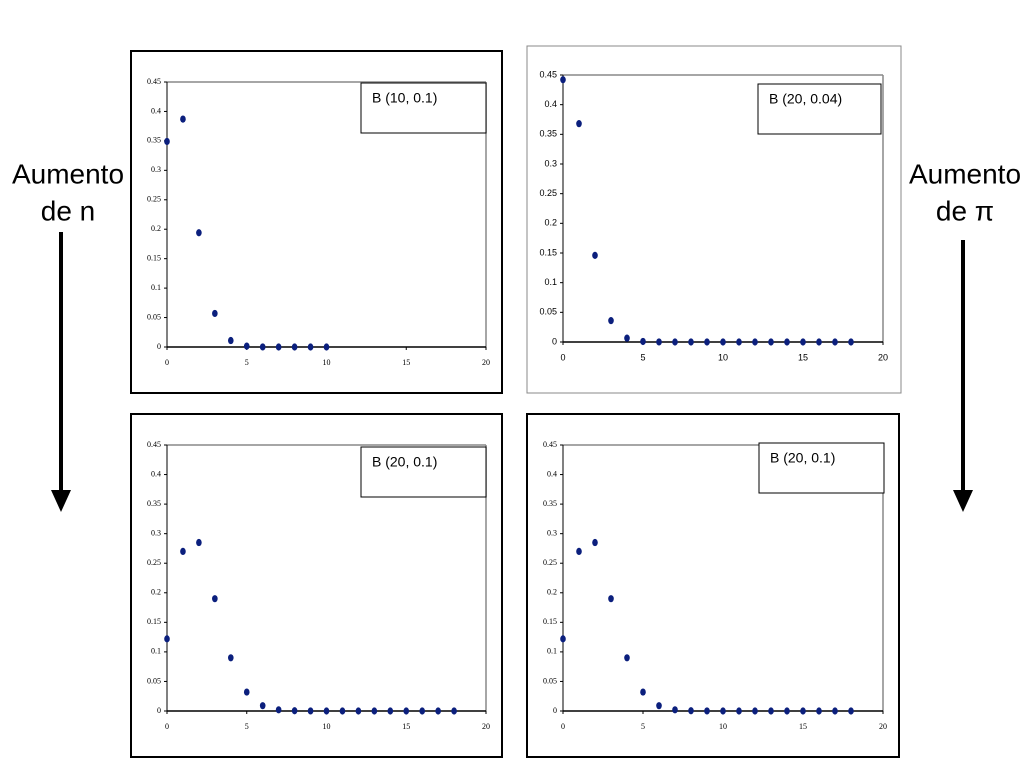 The height and width of the screenshot is (773, 1024). Describe the element at coordinates (68, 173) in the screenshot. I see `side-label: Aumento` at that location.